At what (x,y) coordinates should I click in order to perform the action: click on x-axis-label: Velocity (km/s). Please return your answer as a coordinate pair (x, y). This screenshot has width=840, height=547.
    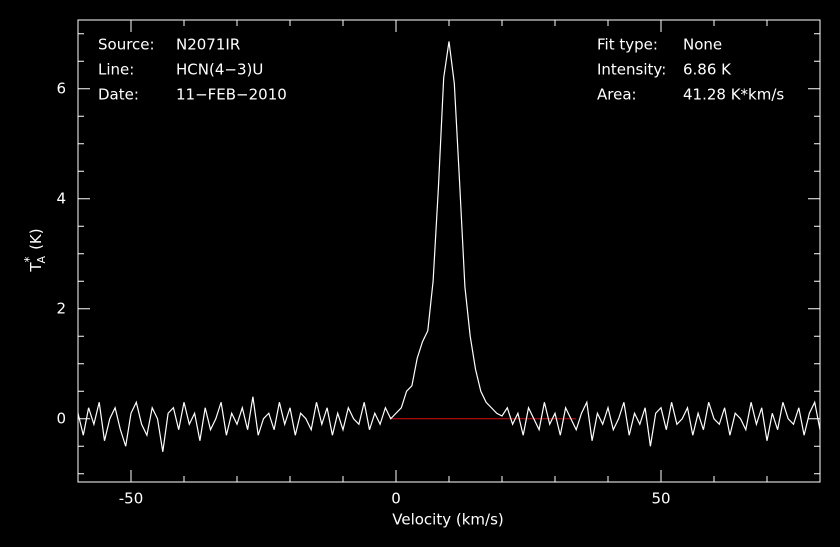
    Looking at the image, I should click on (447, 520).